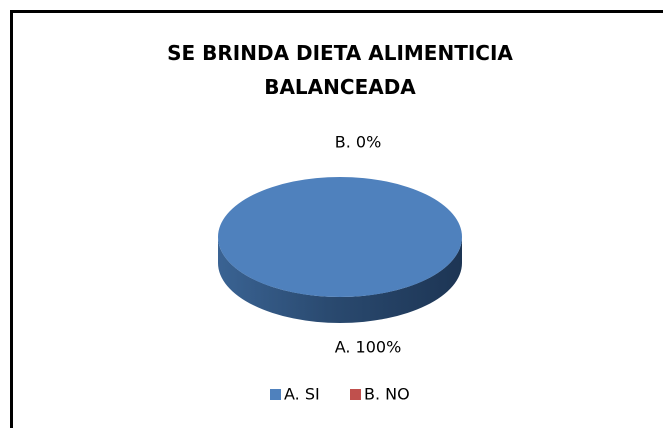  I want to click on pie-slice-side, so click(340, 280).